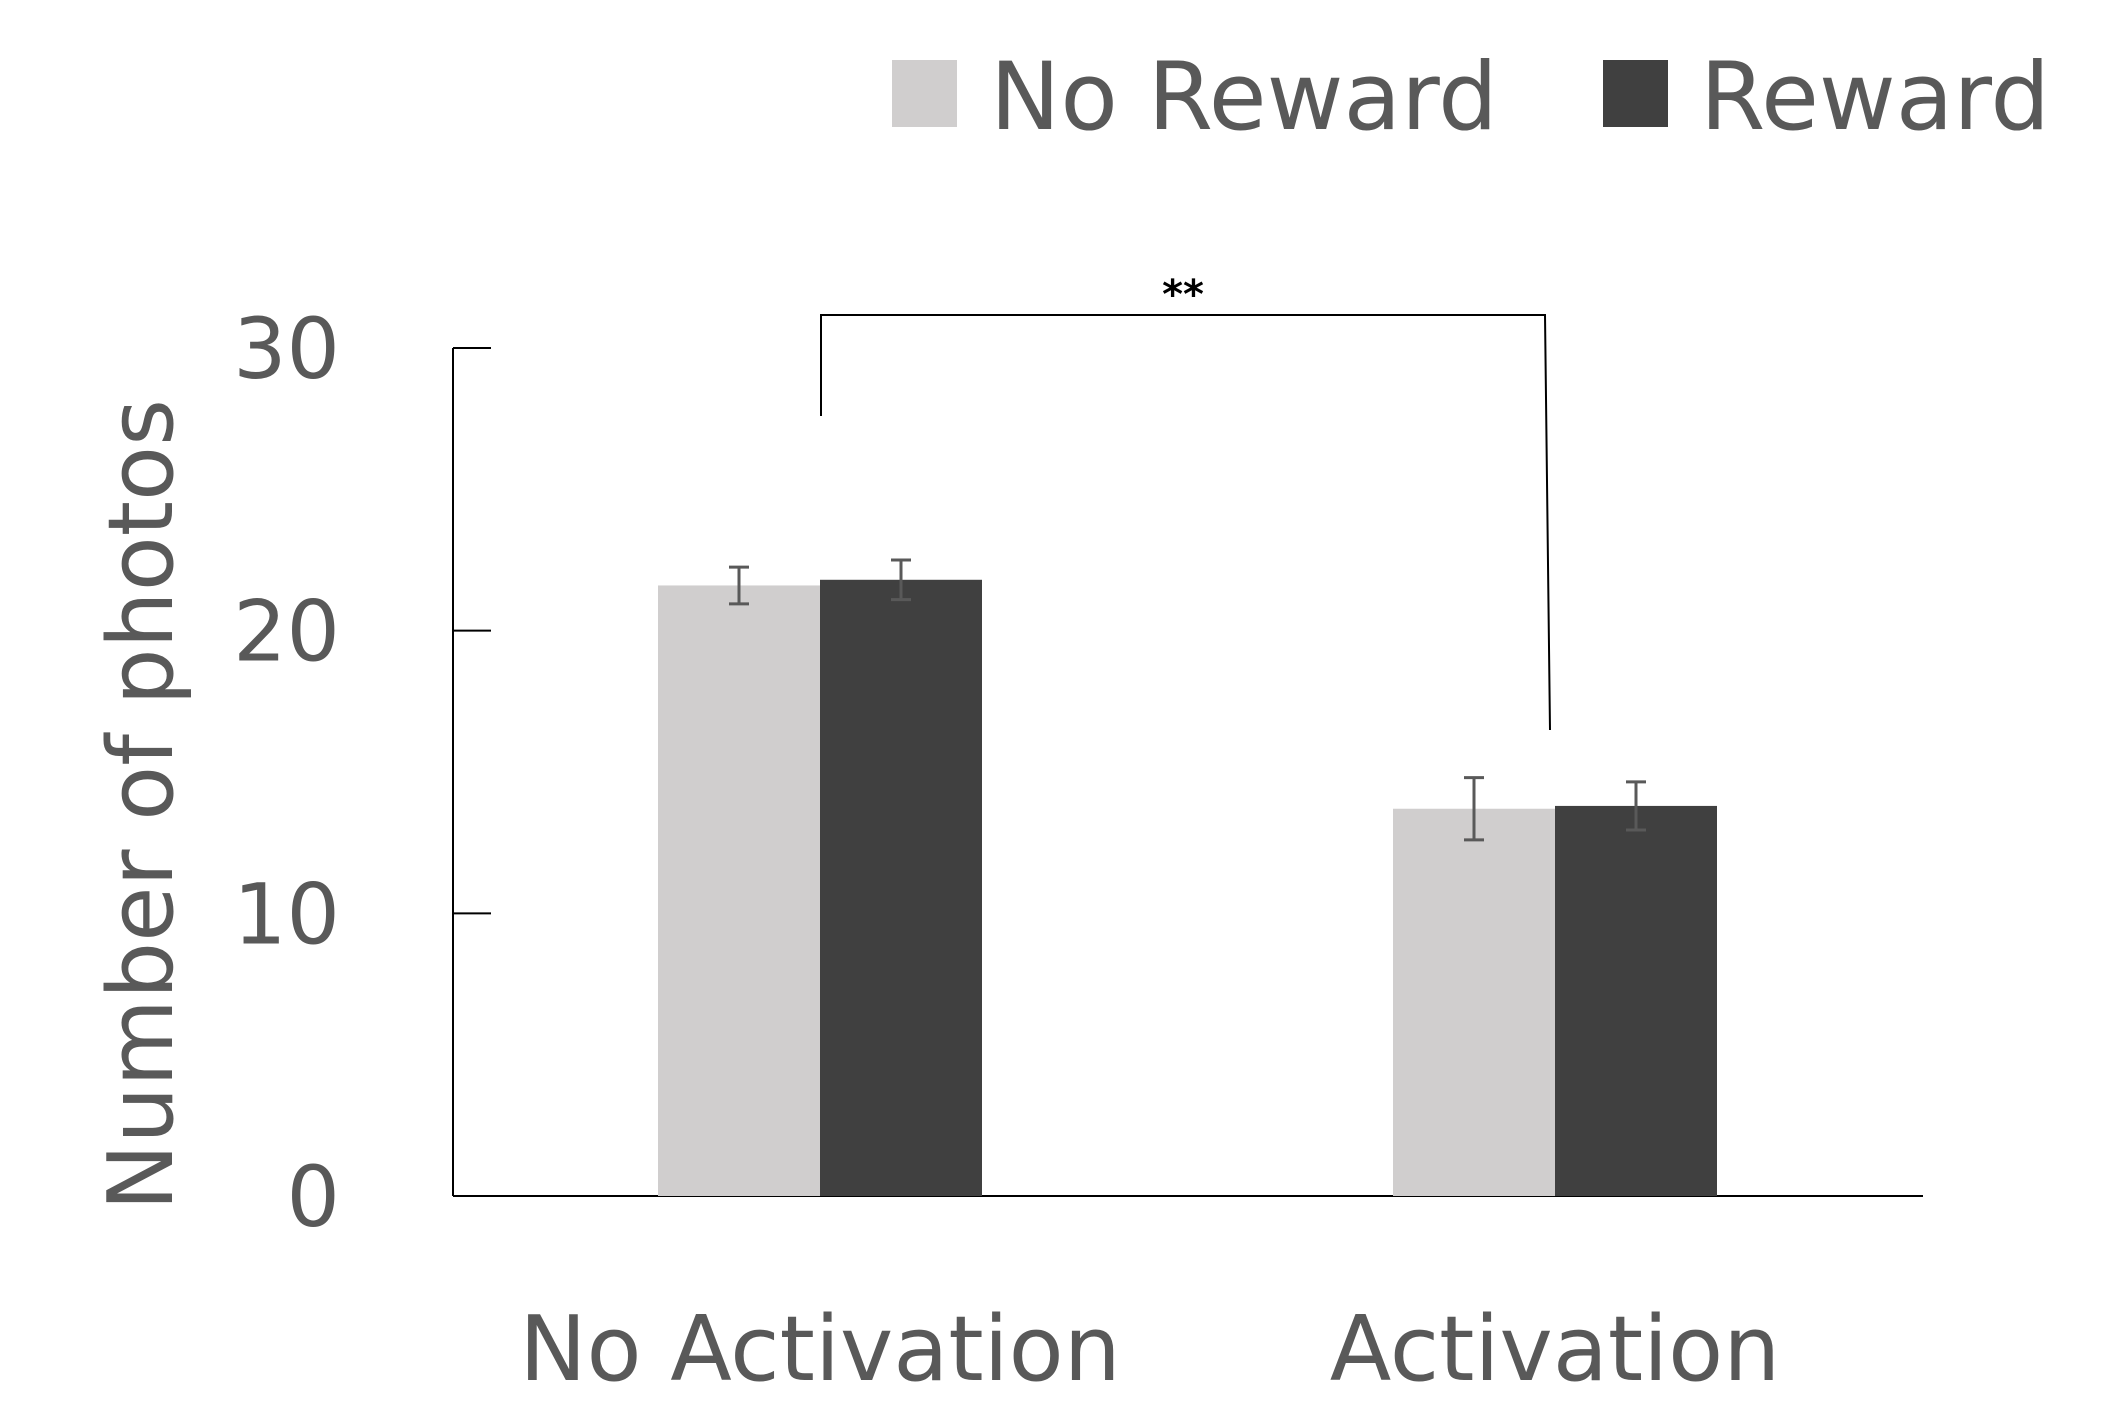 The width and height of the screenshot is (2108, 1425). What do you see at coordinates (1555, 1349) in the screenshot?
I see `x-category-label: Activation` at bounding box center [1555, 1349].